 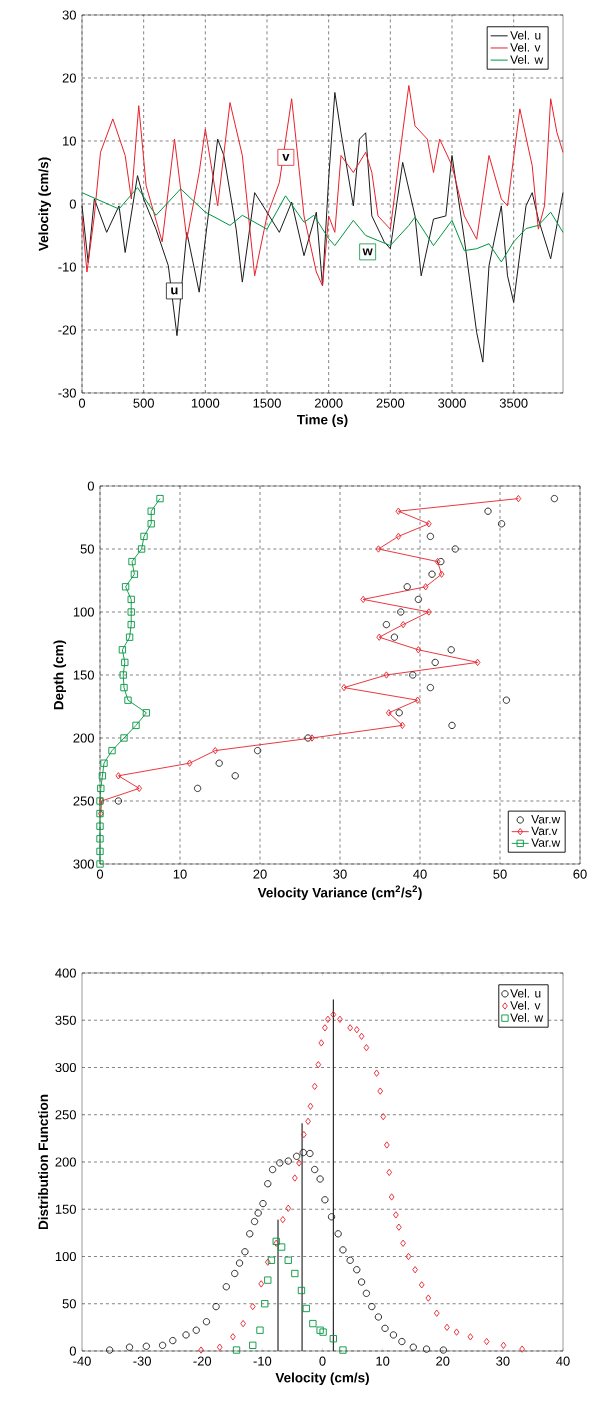 What do you see at coordinates (69, 1304) in the screenshot?
I see `y-tick-label: 50` at bounding box center [69, 1304].